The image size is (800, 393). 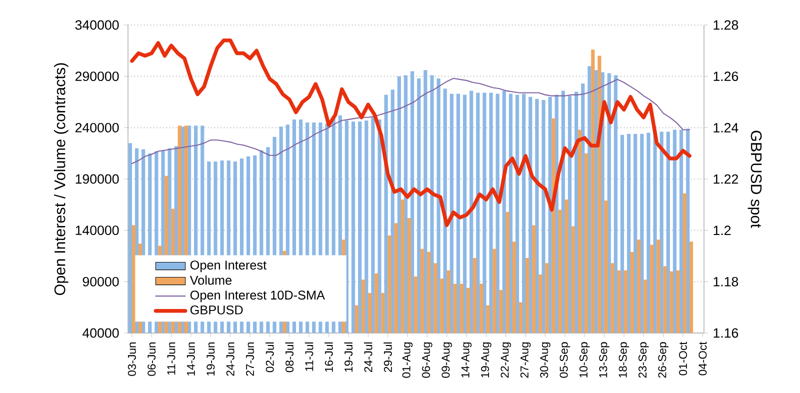 What do you see at coordinates (702, 359) in the screenshot?
I see `x-tick-label: 04-Oct` at bounding box center [702, 359].